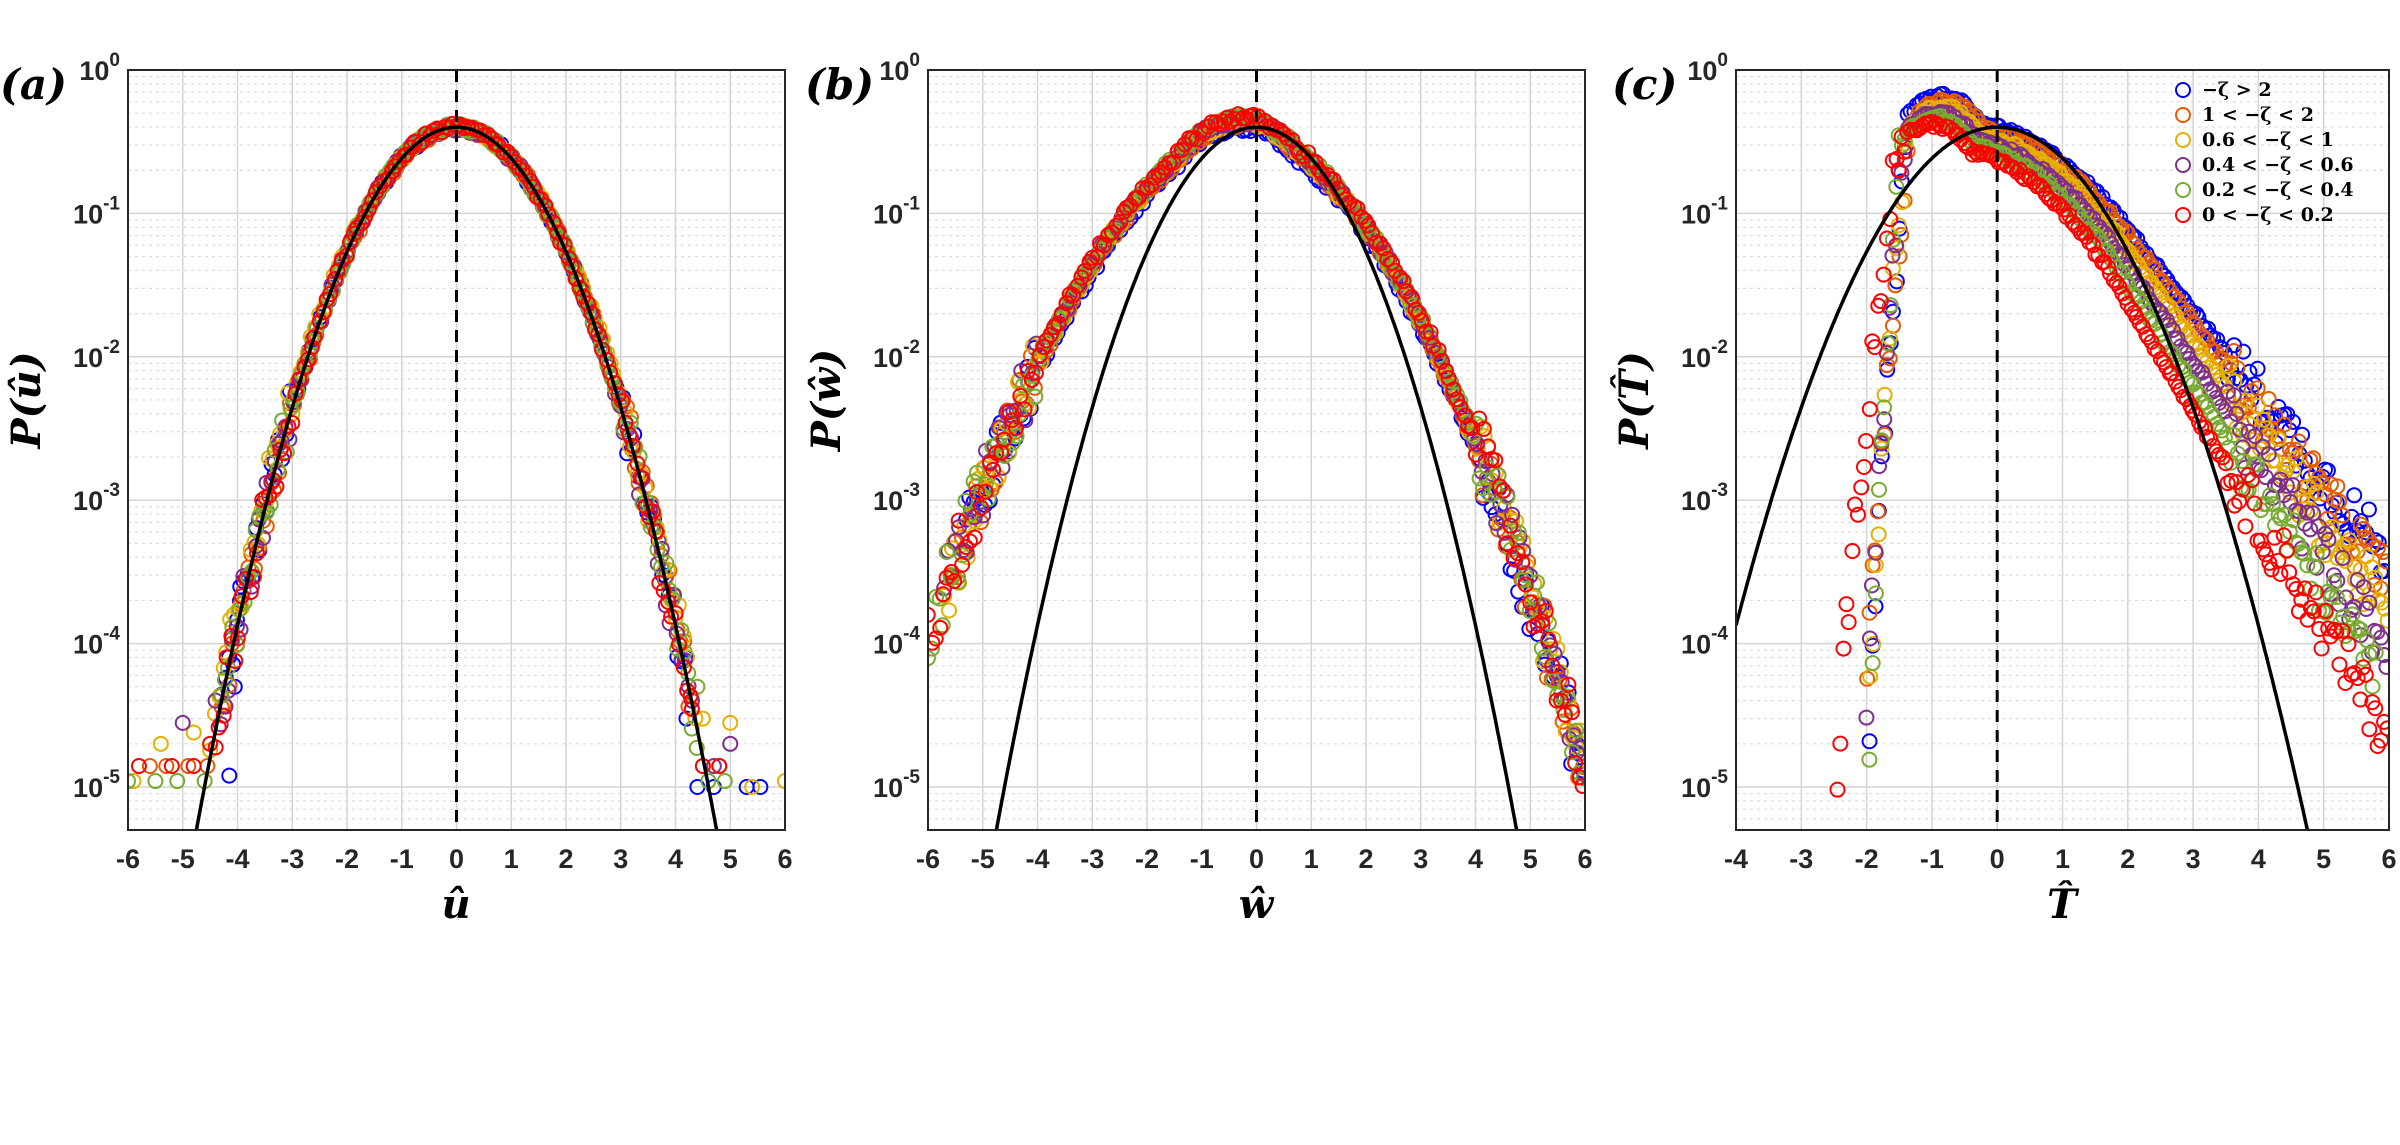 This screenshot has width=2400, height=1145. Describe the element at coordinates (33, 84) in the screenshot. I see `panel-label: (a)` at that location.